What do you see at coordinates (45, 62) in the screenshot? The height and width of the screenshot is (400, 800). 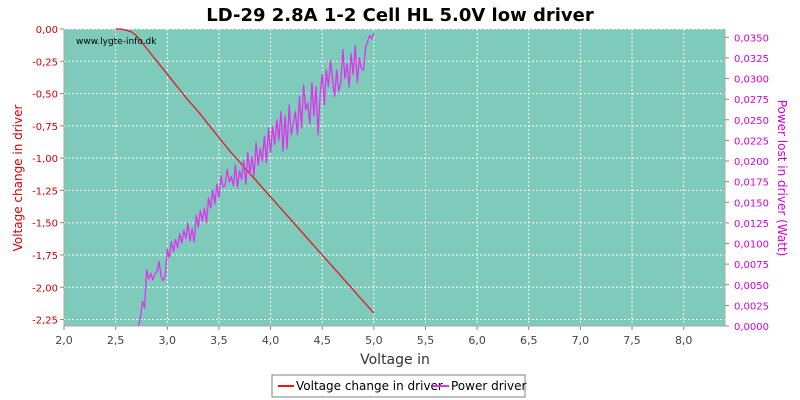 I see `left-tick-label: -0,25` at bounding box center [45, 62].